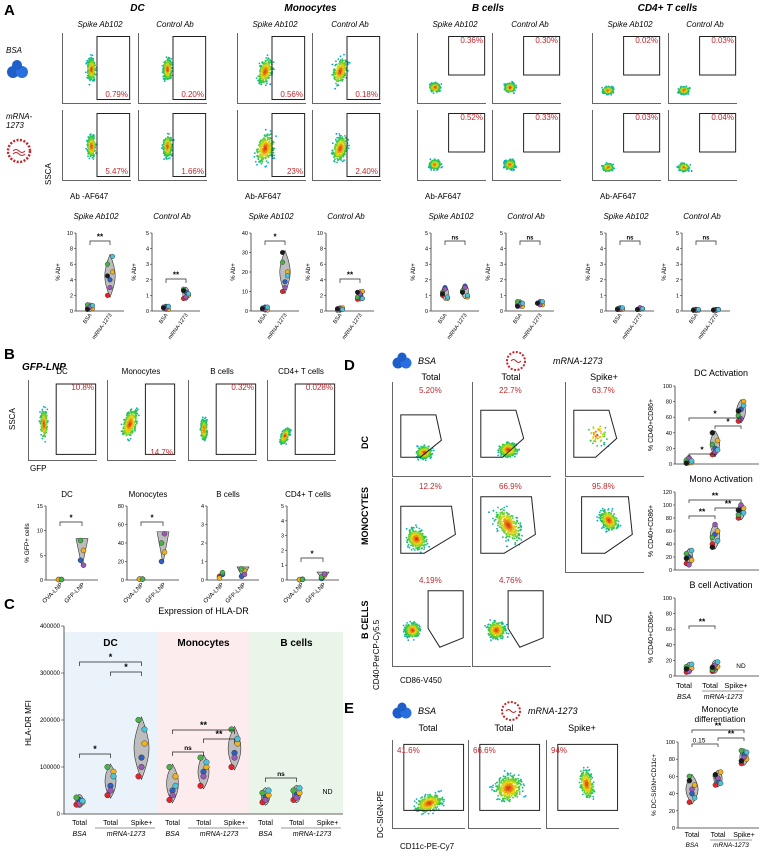 The width and height of the screenshot is (763, 861). I want to click on flow-plot: 0.79%, so click(96, 68).